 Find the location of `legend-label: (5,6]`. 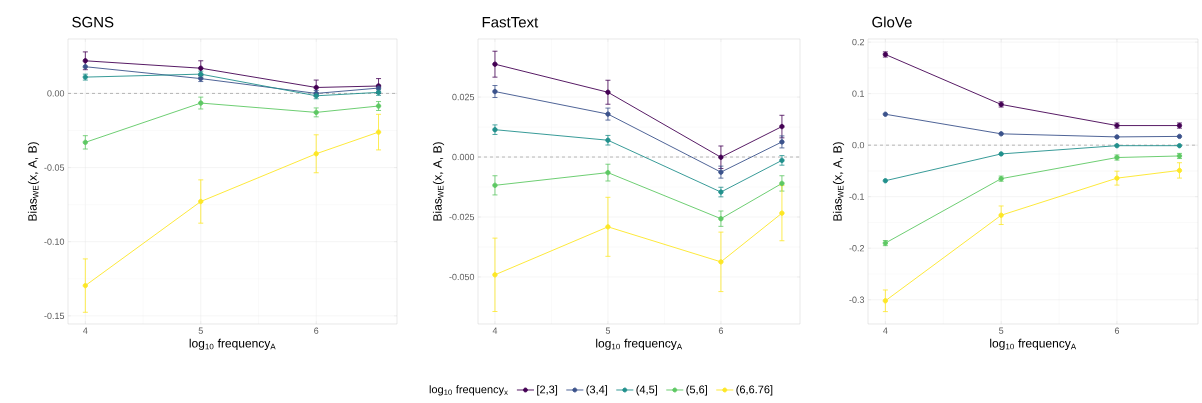

legend-label: (5,6] is located at coordinates (696, 390).